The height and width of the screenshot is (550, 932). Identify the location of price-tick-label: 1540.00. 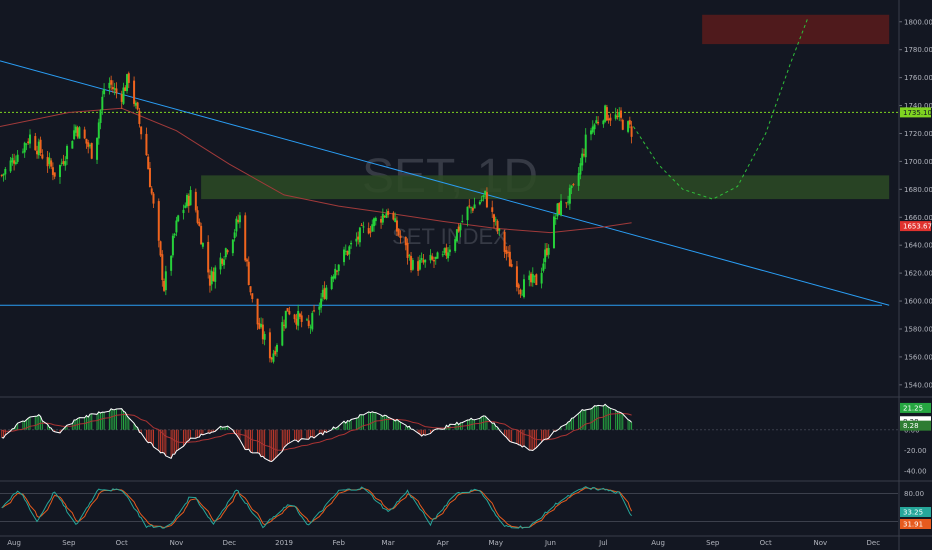
(918, 385).